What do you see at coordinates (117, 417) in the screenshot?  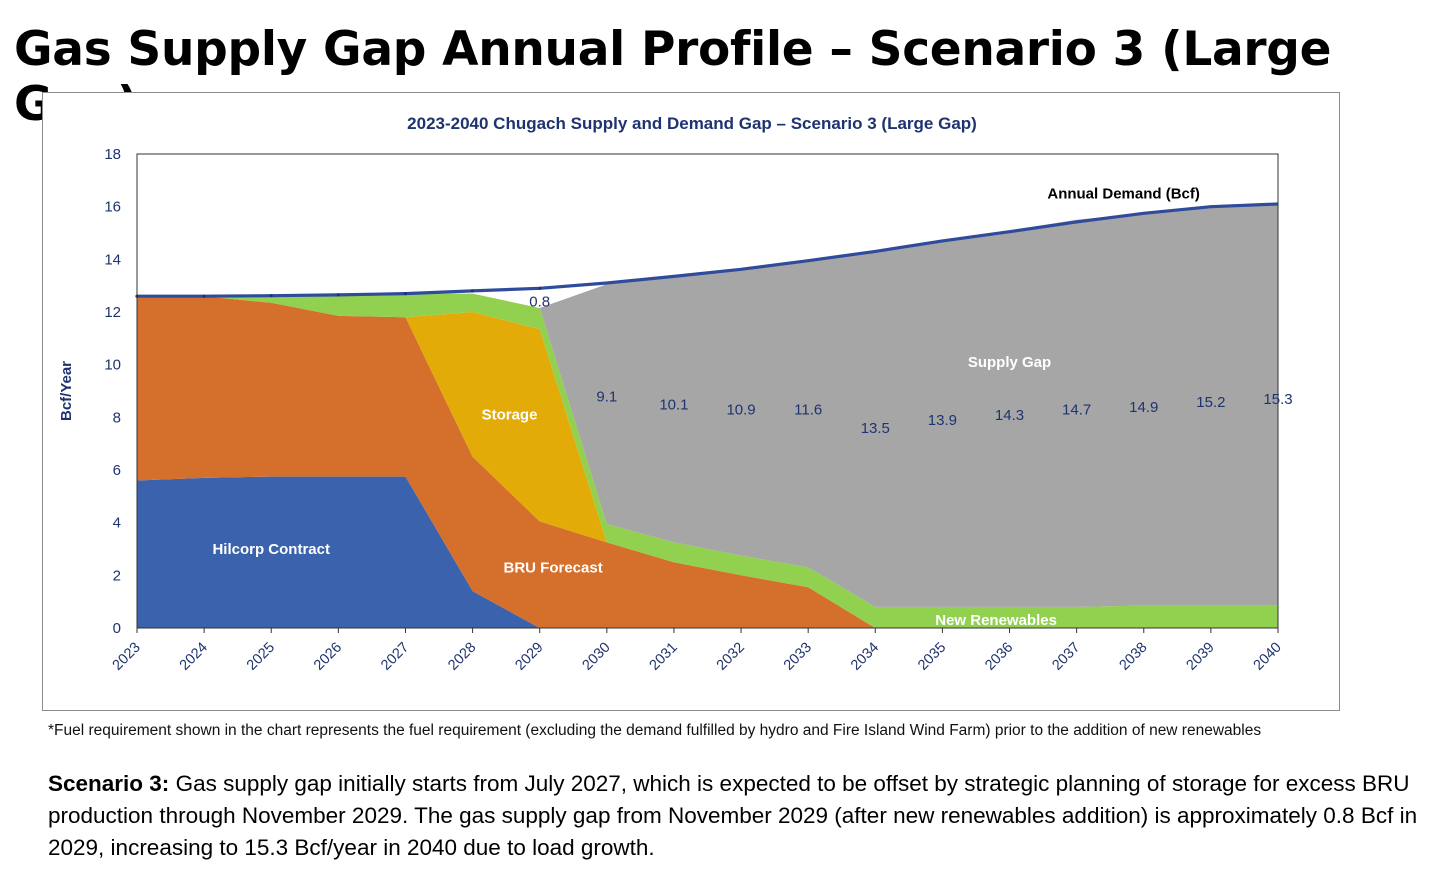 I see `y-tick-label: 8` at bounding box center [117, 417].